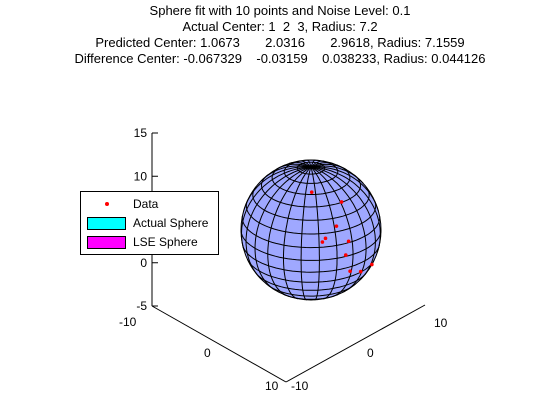  What do you see at coordinates (128, 322) in the screenshot?
I see `x-tick-label-1: -10` at bounding box center [128, 322].